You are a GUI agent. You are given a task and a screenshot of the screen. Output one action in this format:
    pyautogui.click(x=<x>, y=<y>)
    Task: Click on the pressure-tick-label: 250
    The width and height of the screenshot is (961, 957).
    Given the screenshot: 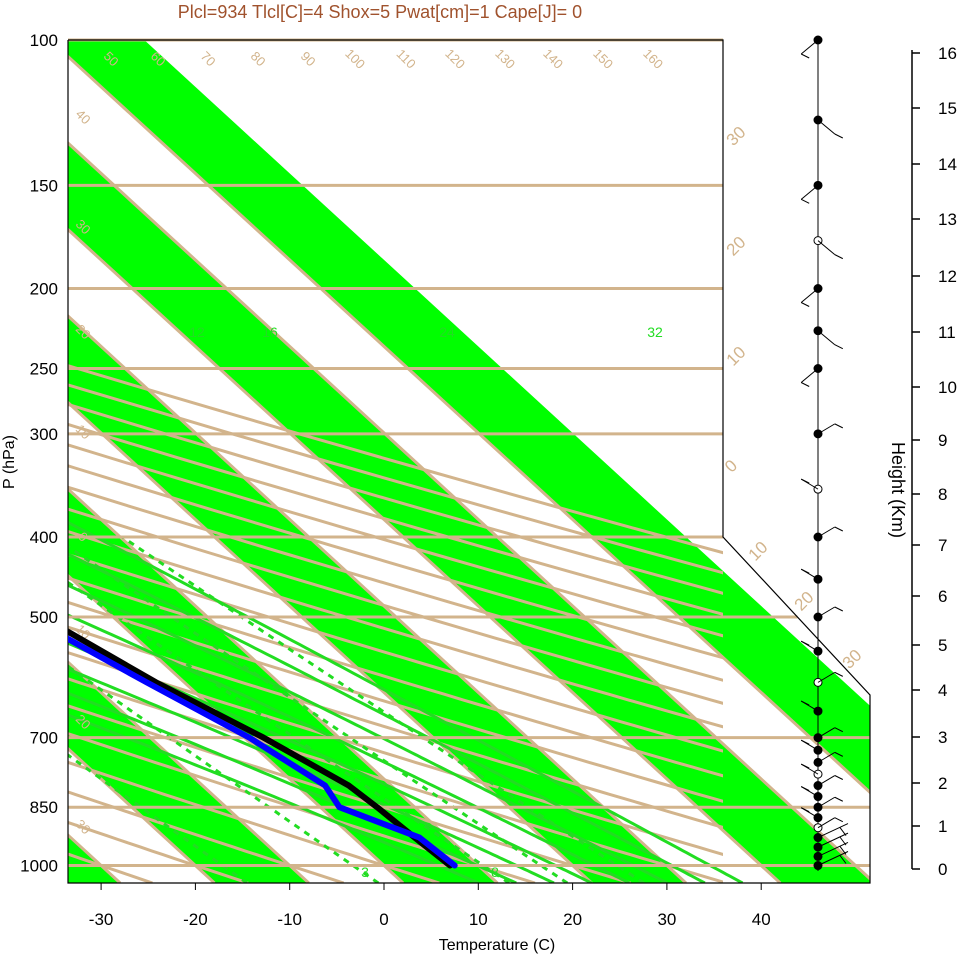 What is the action you would take?
    pyautogui.click(x=44, y=369)
    